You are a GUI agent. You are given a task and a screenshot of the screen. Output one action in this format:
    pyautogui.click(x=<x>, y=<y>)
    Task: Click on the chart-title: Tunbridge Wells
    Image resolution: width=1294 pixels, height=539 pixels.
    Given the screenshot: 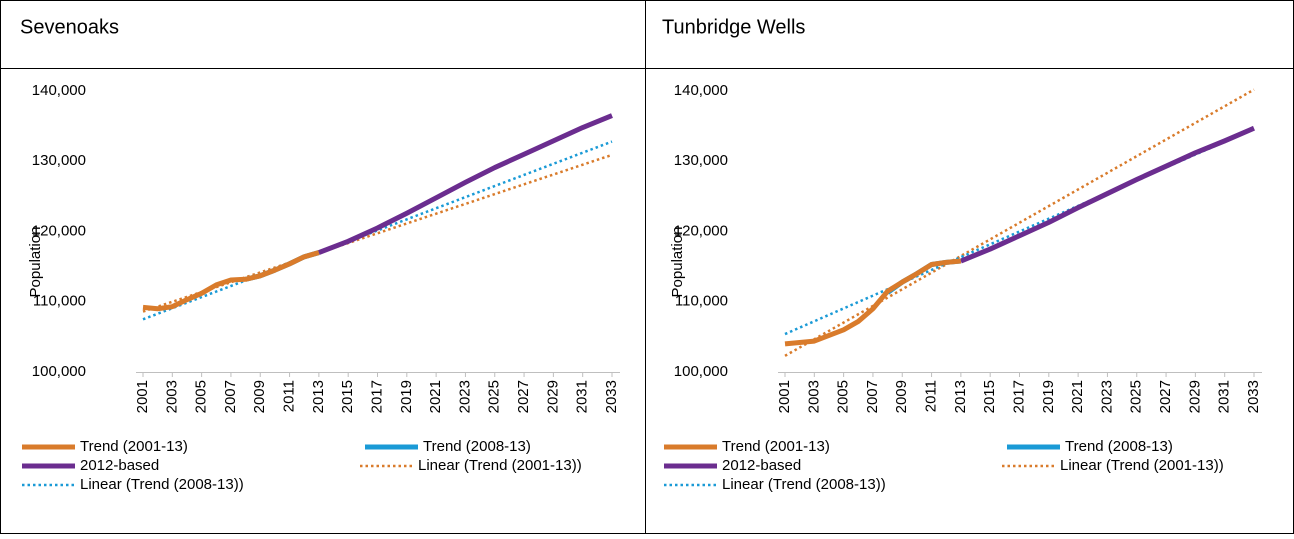 What is the action you would take?
    pyautogui.click(x=733, y=27)
    